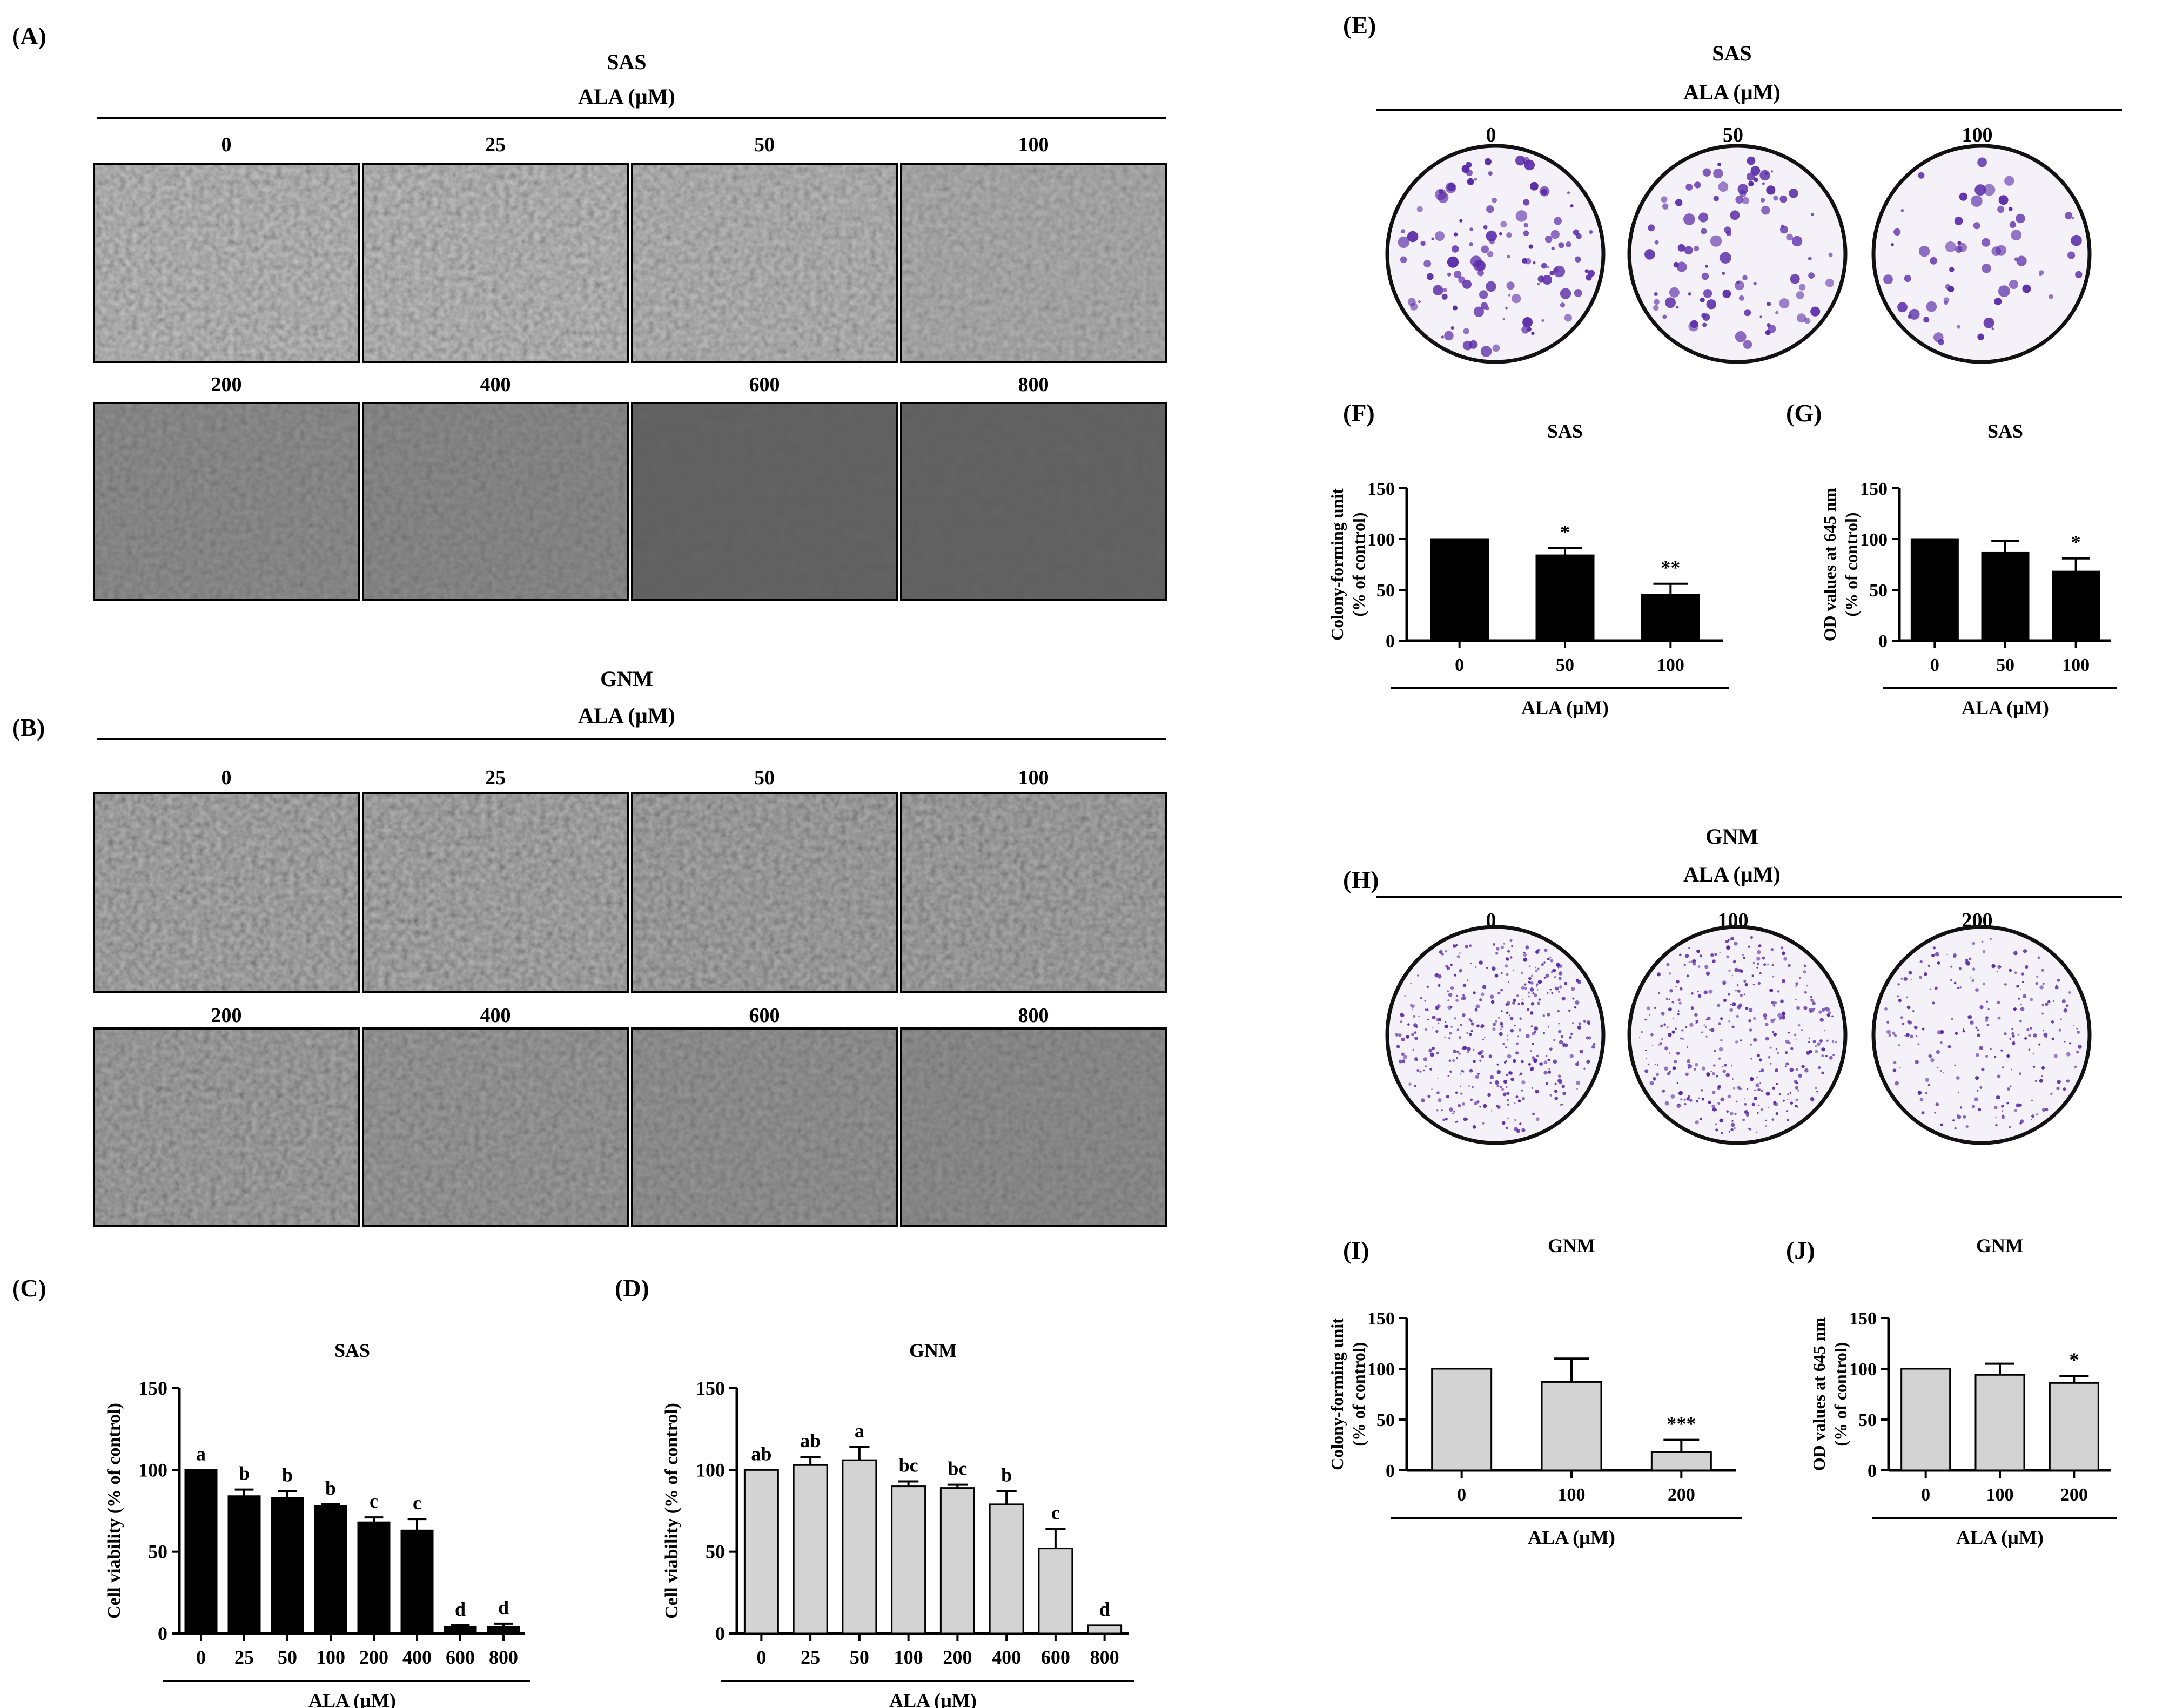  What do you see at coordinates (227, 1015) in the screenshot?
I see `micrograph-dose-label: 200` at bounding box center [227, 1015].